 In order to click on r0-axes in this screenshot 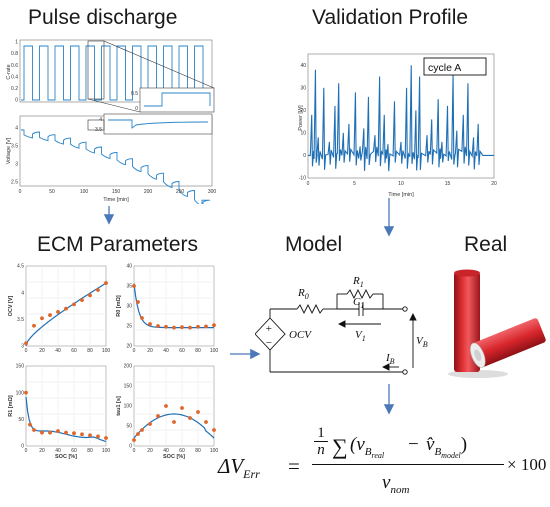, I will do `click(174, 306)`.